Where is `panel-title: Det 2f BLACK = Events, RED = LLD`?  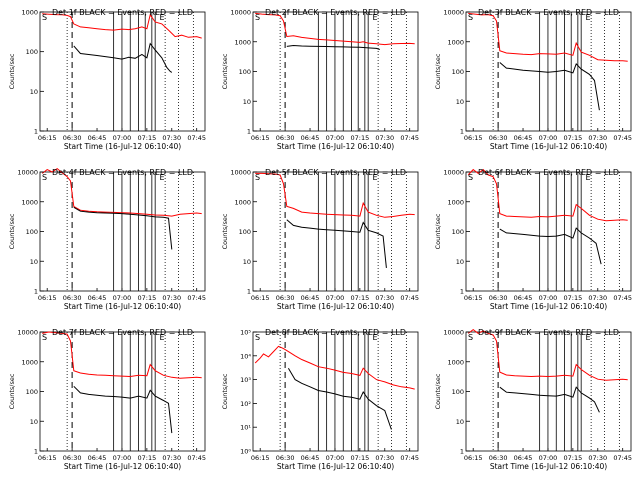 panel-title: Det 2f BLACK = Events, RED = LLD is located at coordinates (335, 12).